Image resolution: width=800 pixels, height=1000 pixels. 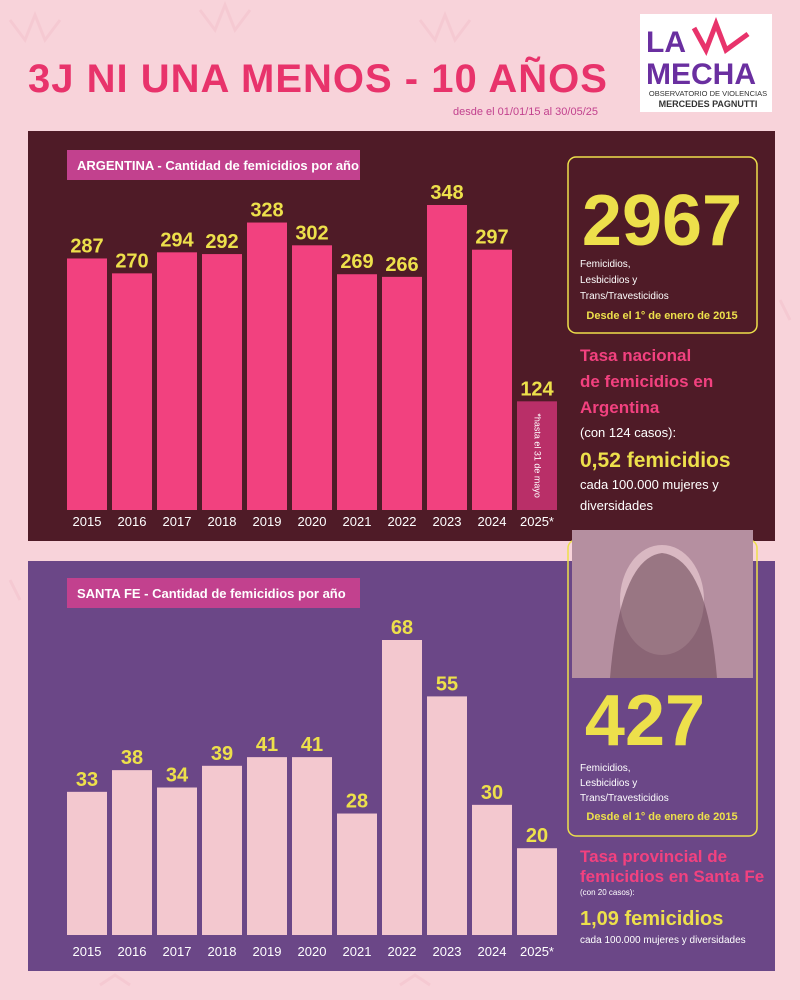 What do you see at coordinates (653, 856) in the screenshot?
I see `rate-title: Tasa provincial de` at bounding box center [653, 856].